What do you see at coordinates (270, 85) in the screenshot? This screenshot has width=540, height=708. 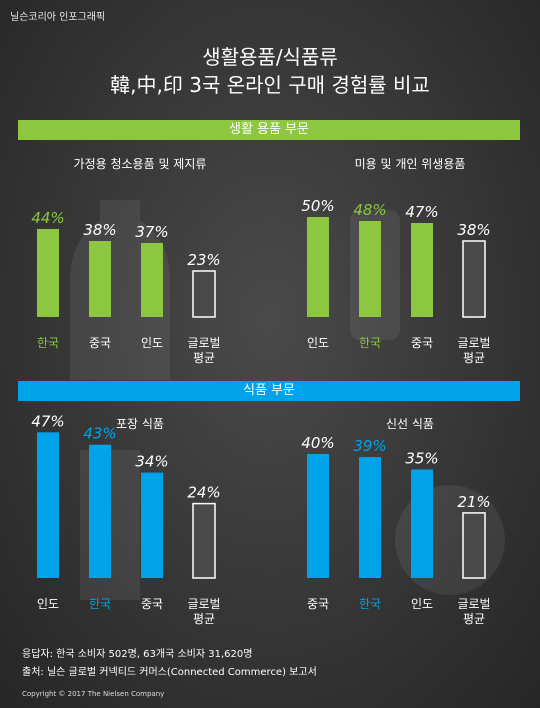 I see `page-title-line2: 韓,中,印 3국 온라인 구매 경험률 비교` at bounding box center [270, 85].